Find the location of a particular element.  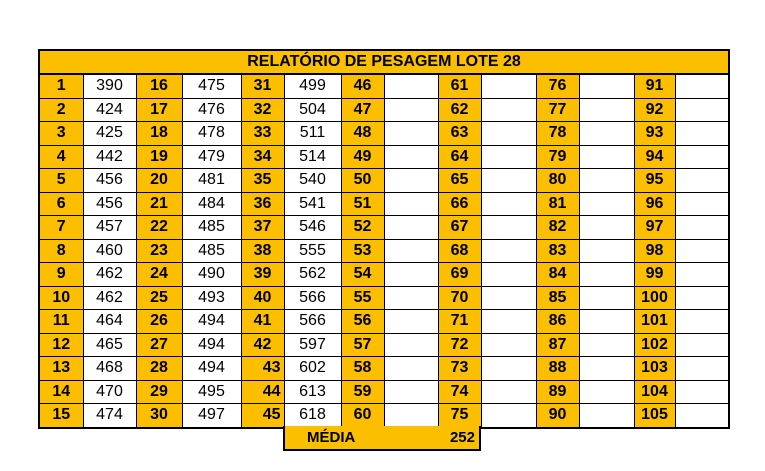

animal-number: 92 is located at coordinates (654, 109).